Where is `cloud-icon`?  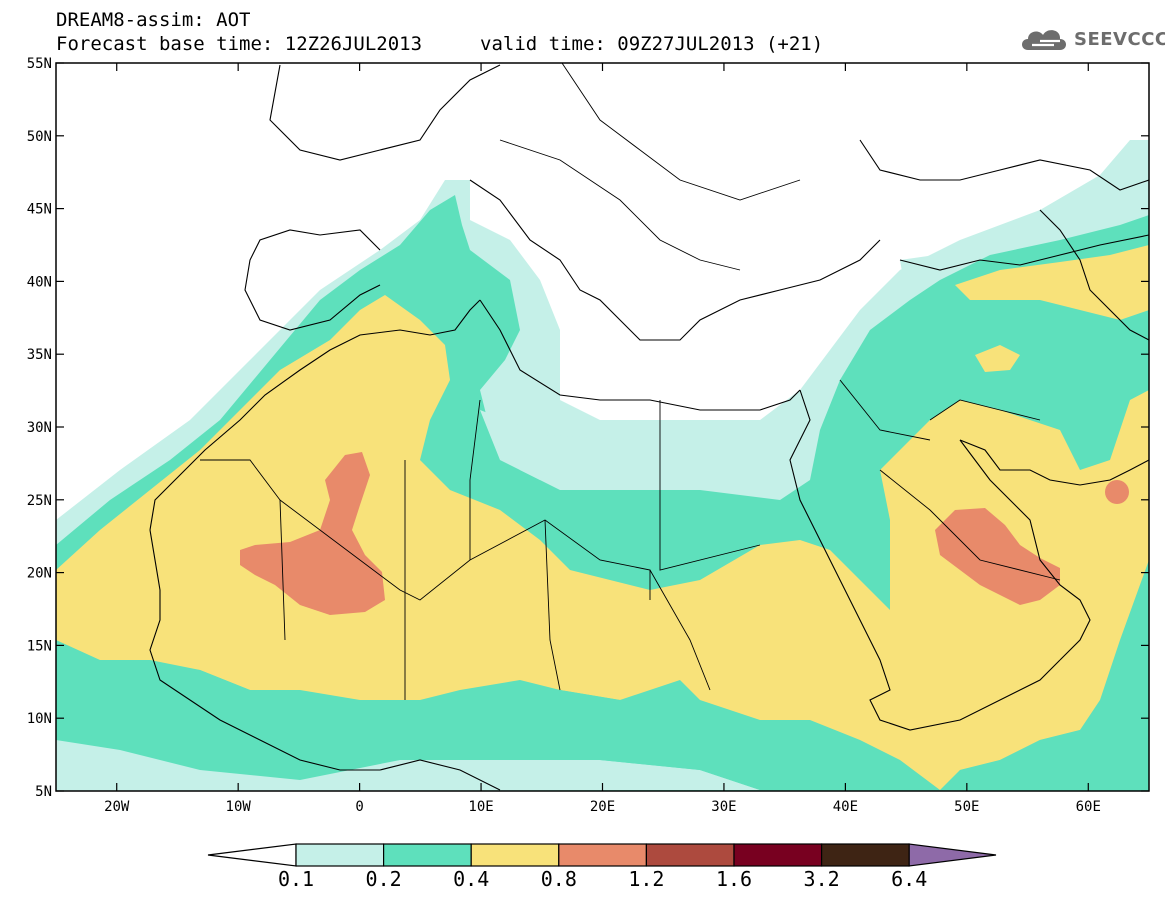
cloud-icon is located at coordinates (1044, 40).